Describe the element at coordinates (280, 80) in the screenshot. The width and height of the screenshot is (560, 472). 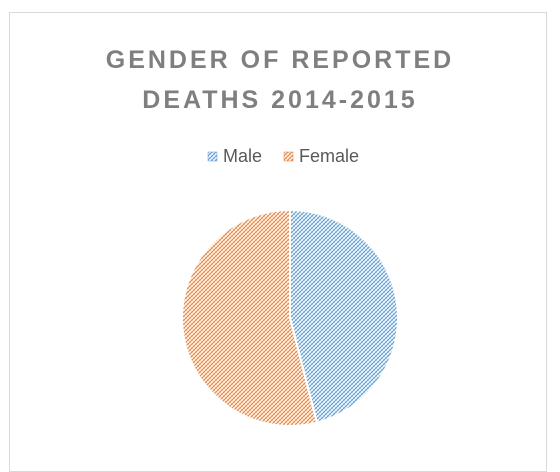
I see `chart-title: GENDER OF REPORTED DEATHS 2014-2015` at that location.